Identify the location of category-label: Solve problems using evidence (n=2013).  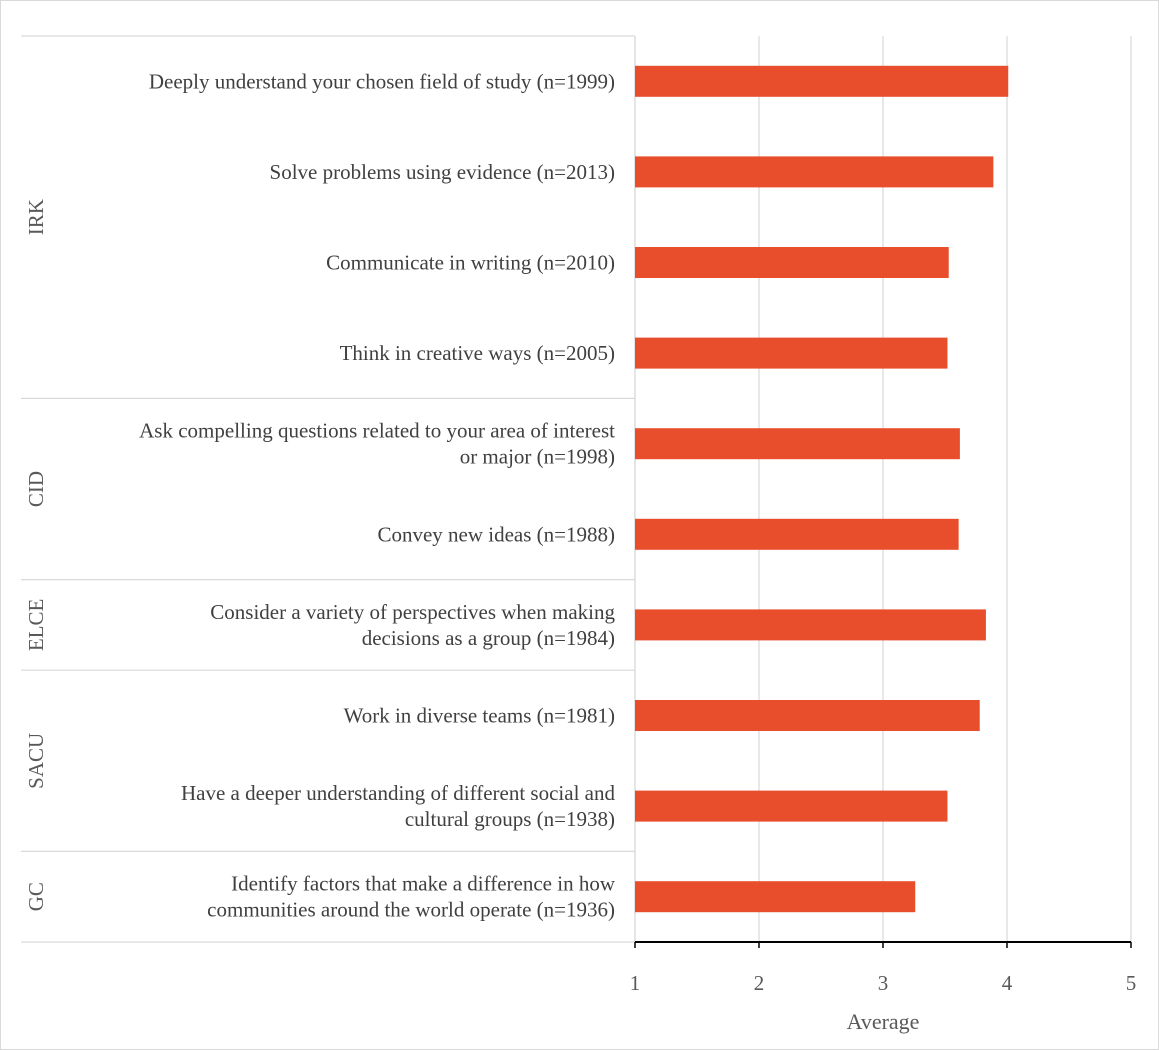
(442, 172).